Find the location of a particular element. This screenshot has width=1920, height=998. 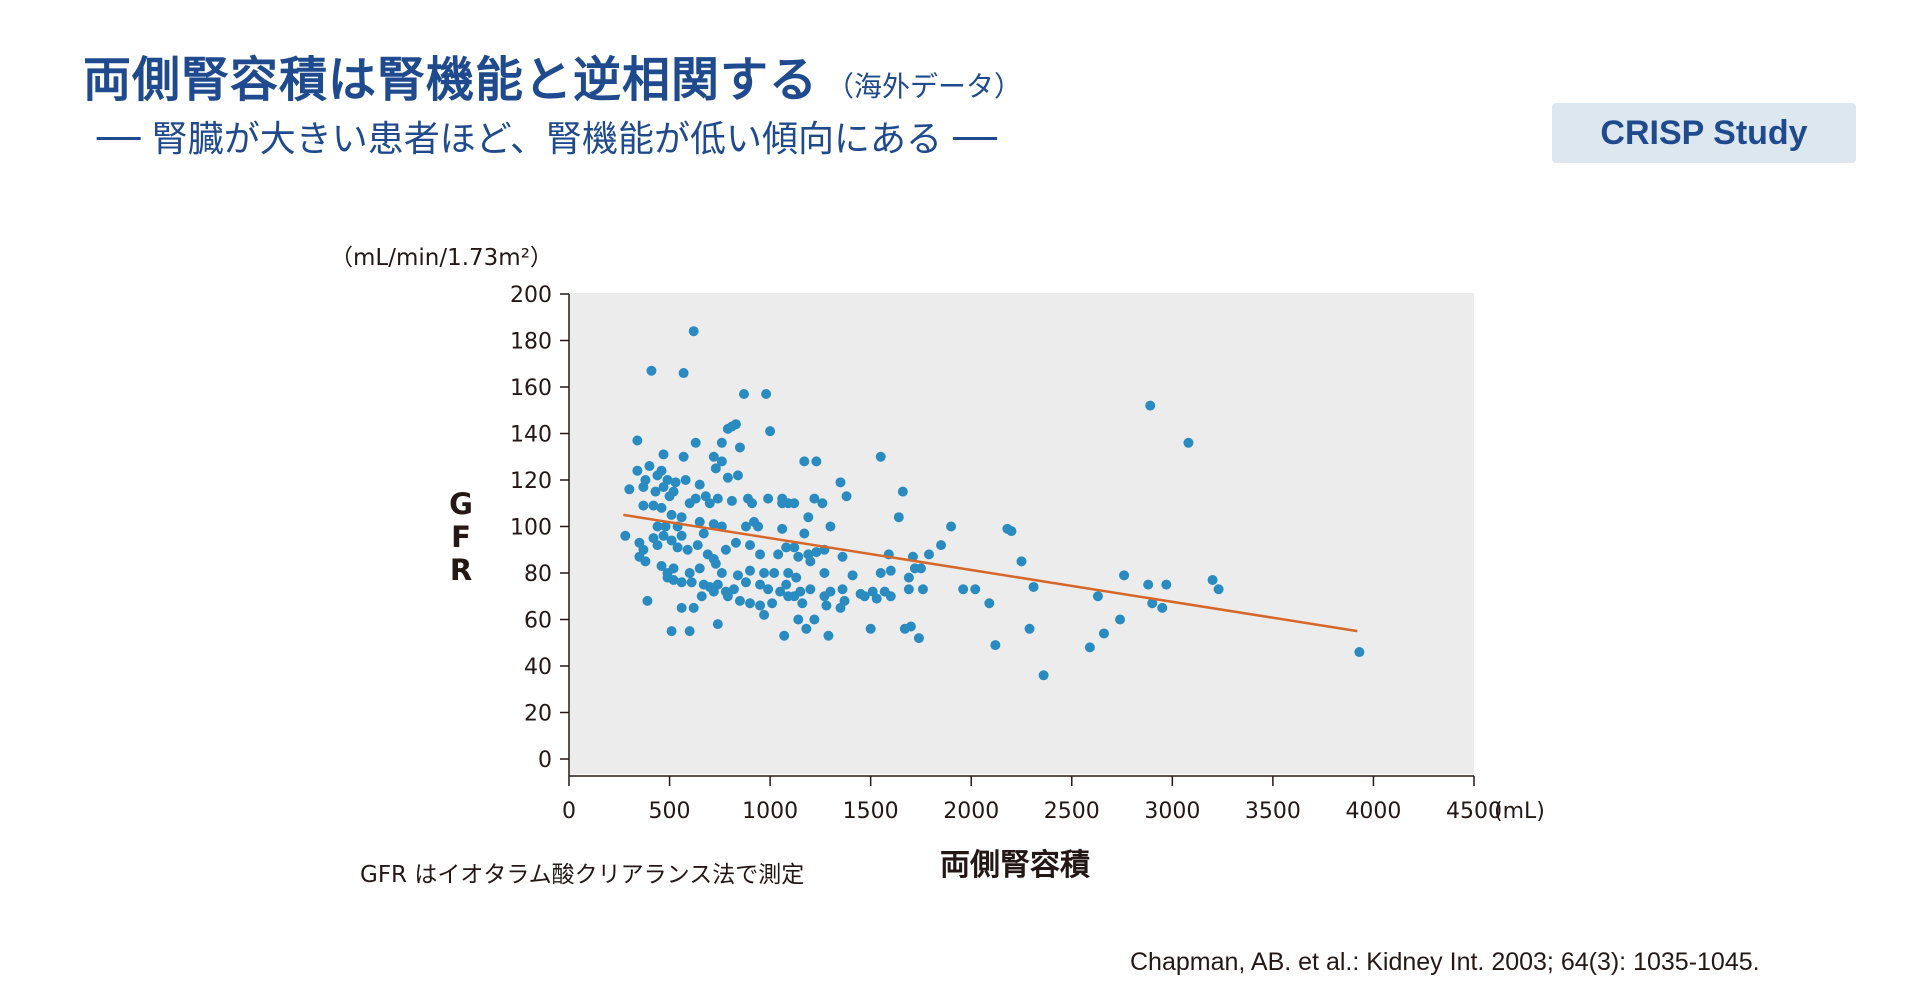

y-axis-unit: （mL/min/1.73m²） is located at coordinates (441, 258).